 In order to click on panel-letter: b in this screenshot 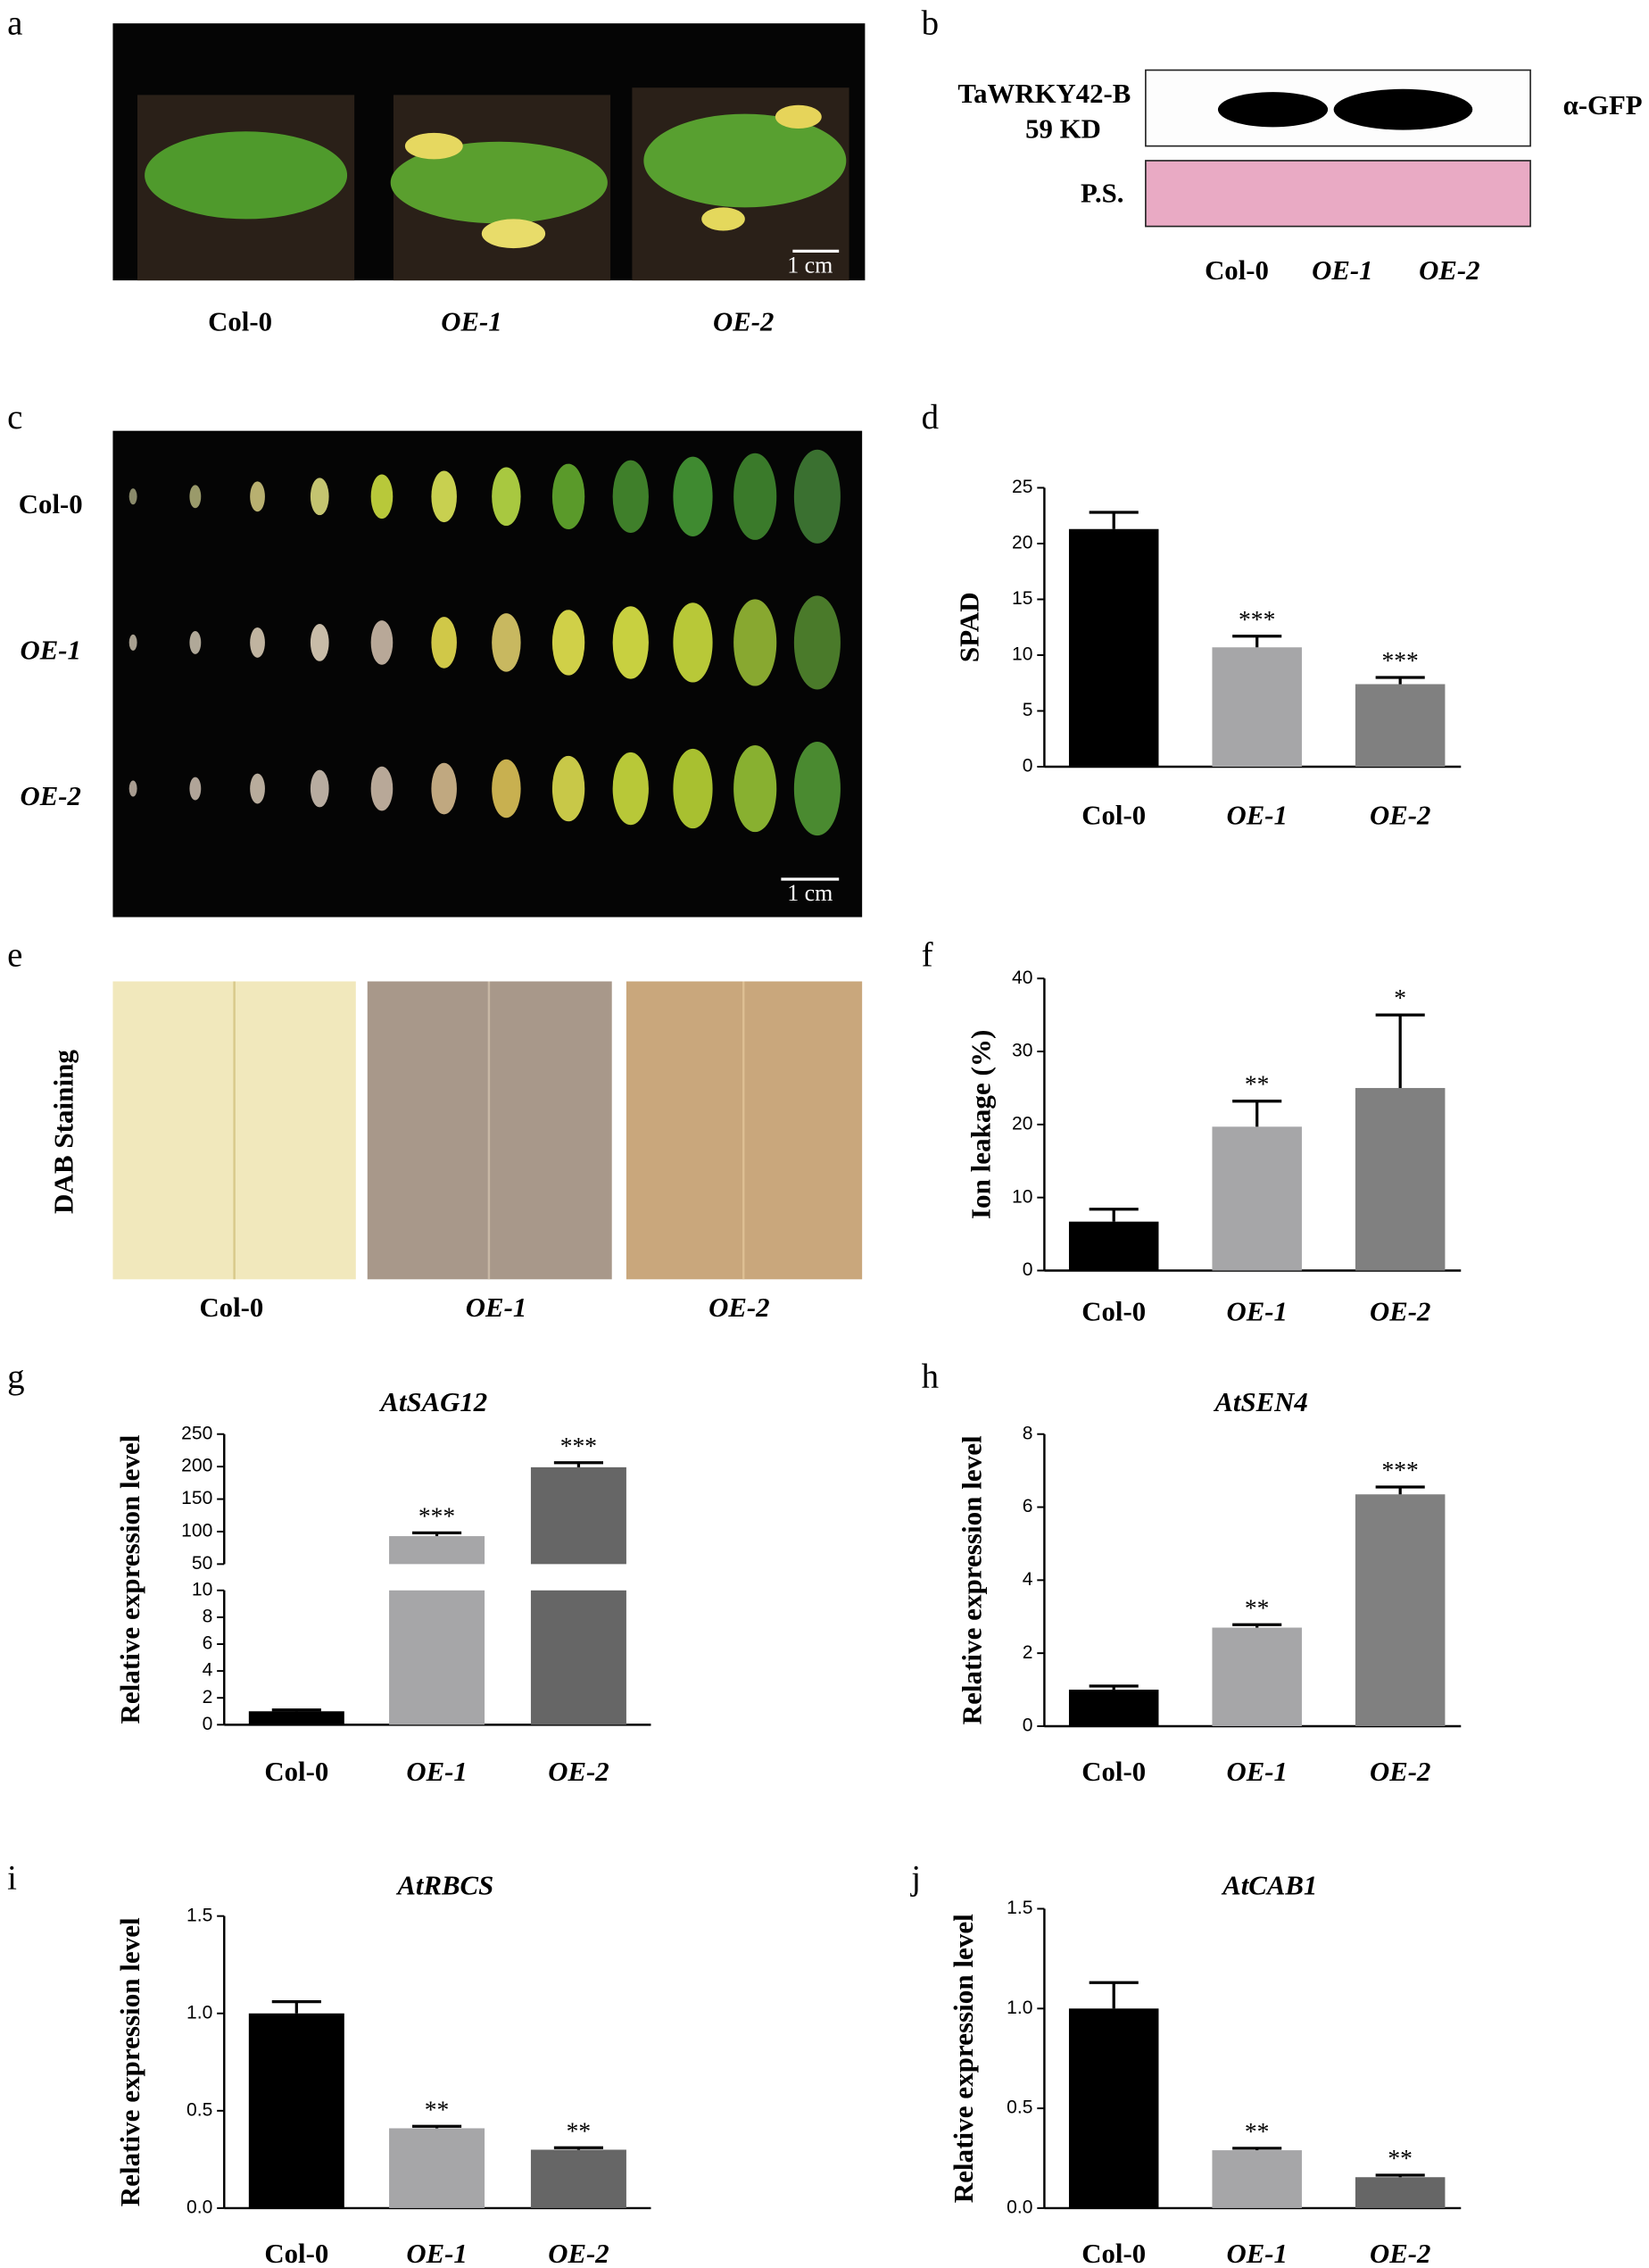, I will do `click(930, 23)`.